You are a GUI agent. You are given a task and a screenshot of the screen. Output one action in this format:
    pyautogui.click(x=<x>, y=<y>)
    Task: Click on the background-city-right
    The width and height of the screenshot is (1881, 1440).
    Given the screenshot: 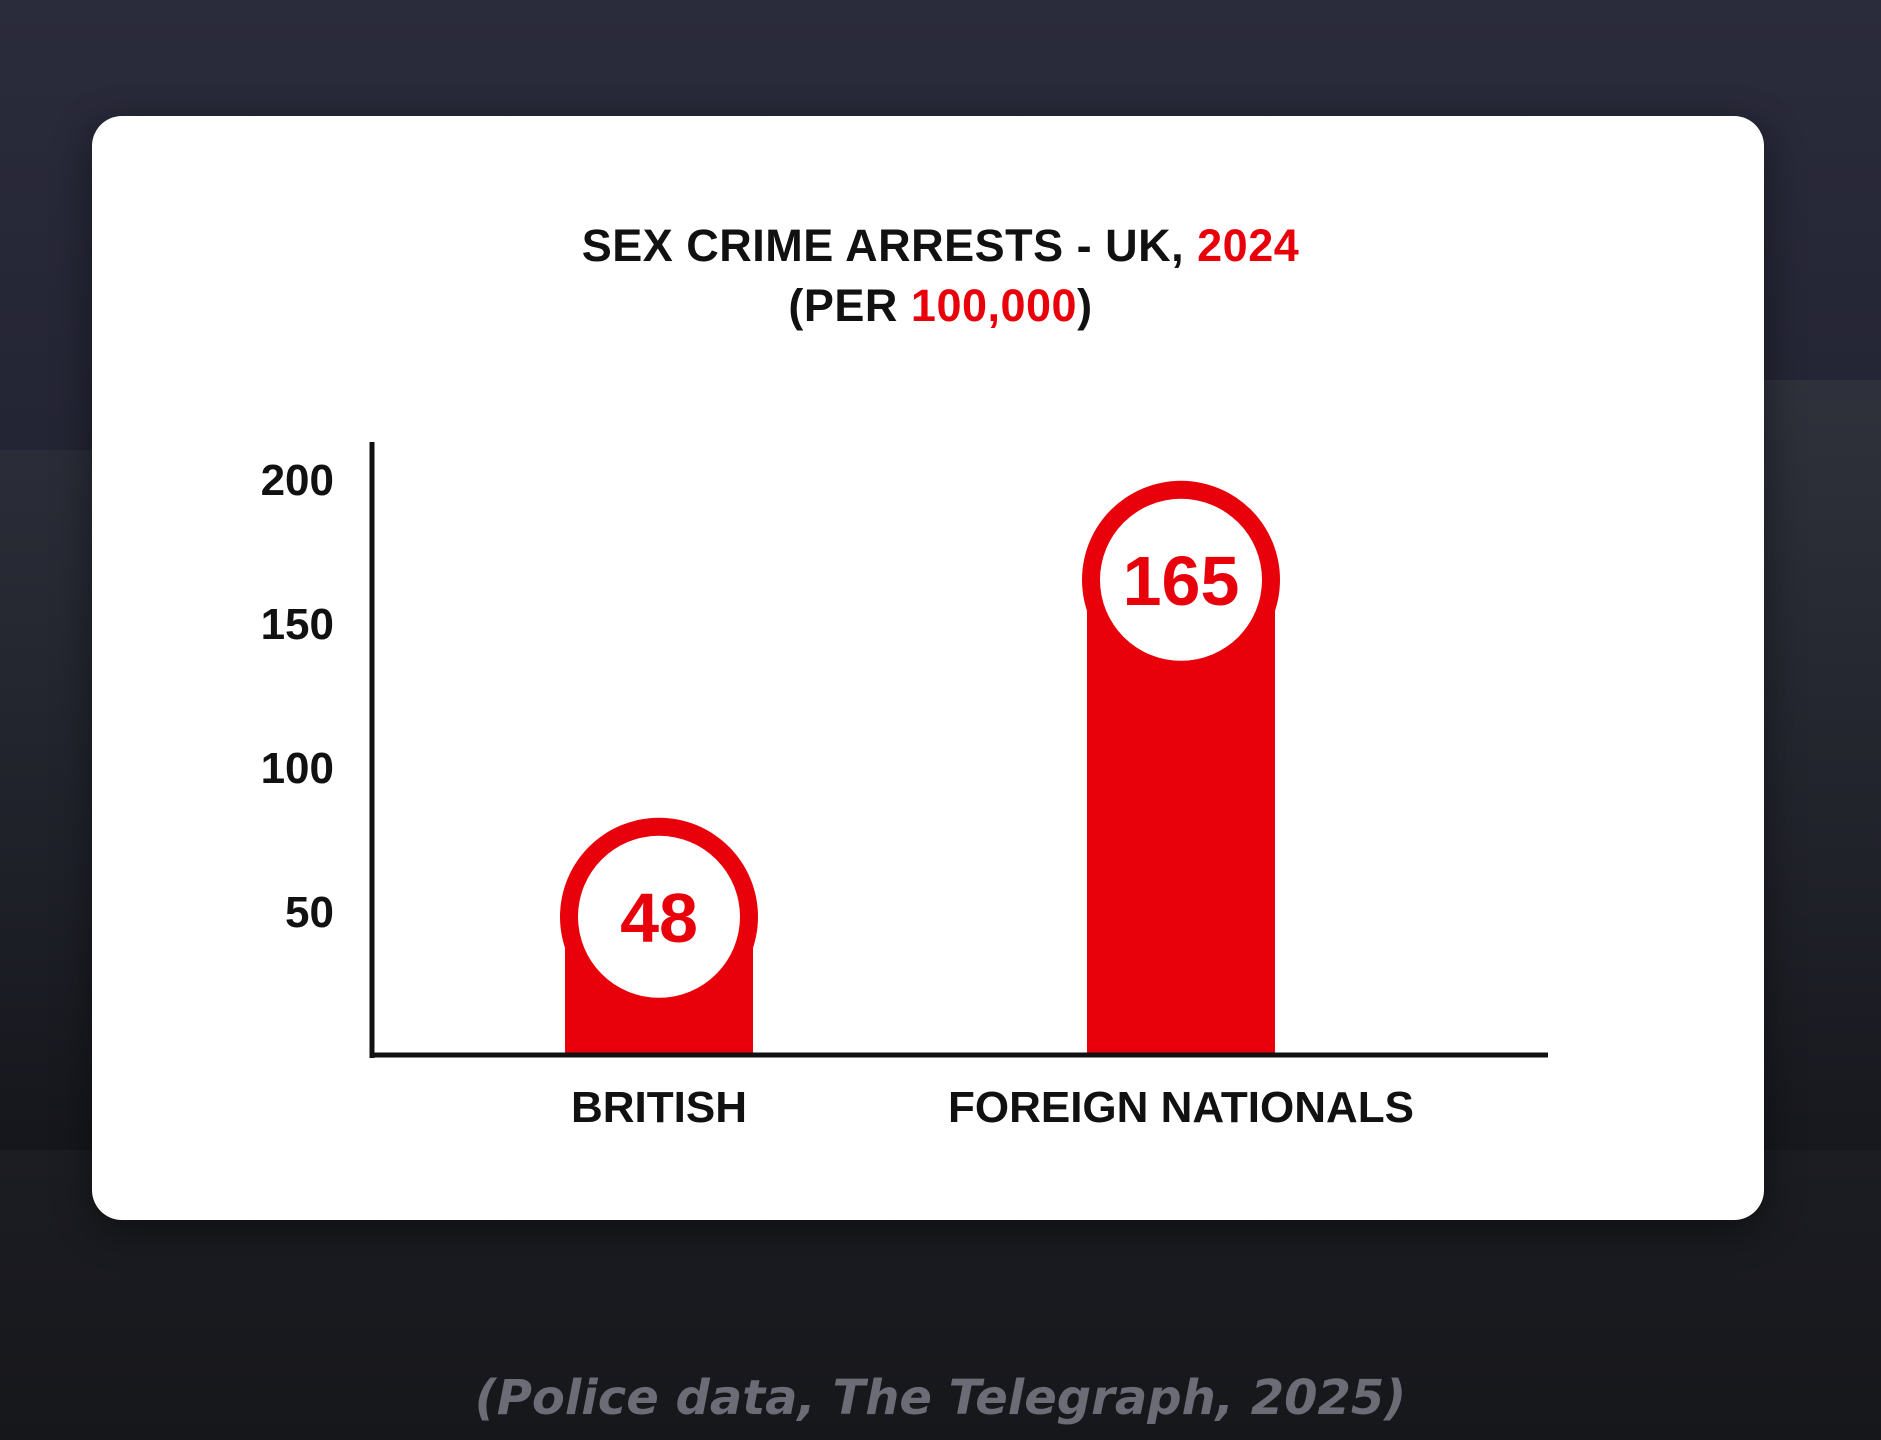 What is the action you would take?
    pyautogui.click(x=1821, y=780)
    